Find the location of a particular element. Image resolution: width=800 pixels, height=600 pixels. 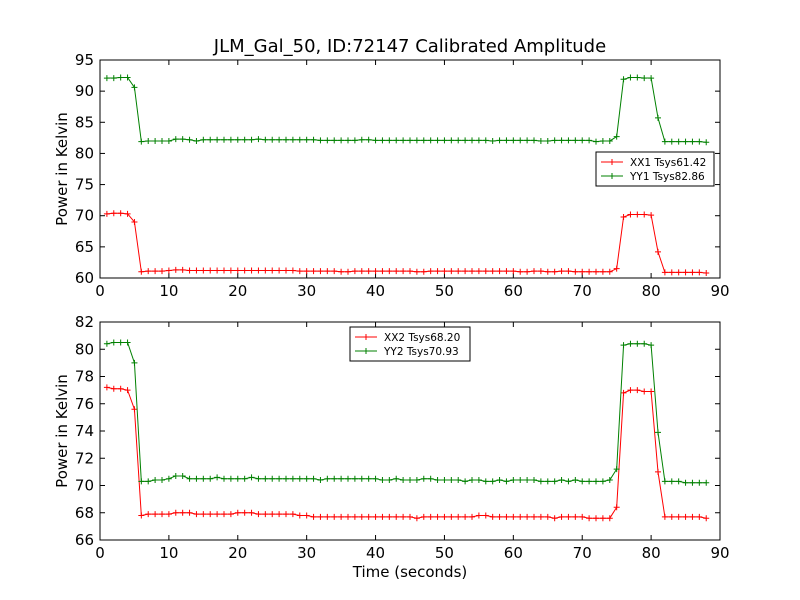

y-tick-label: 80 is located at coordinates (84, 153).